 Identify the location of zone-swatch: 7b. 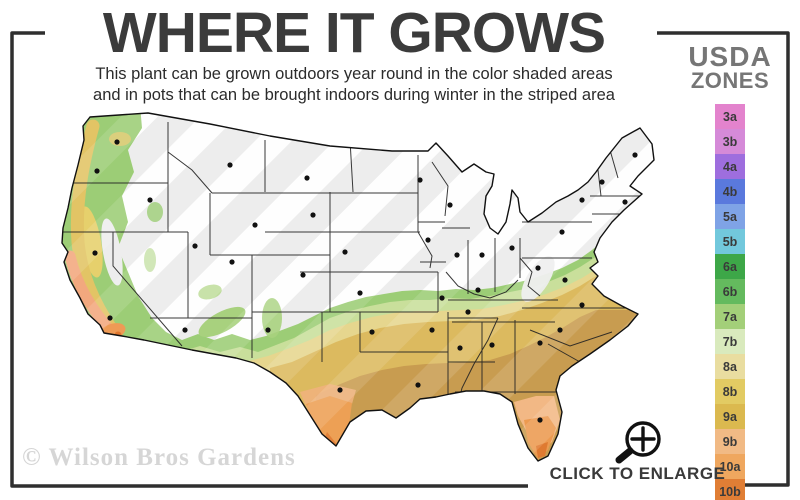
(730, 341).